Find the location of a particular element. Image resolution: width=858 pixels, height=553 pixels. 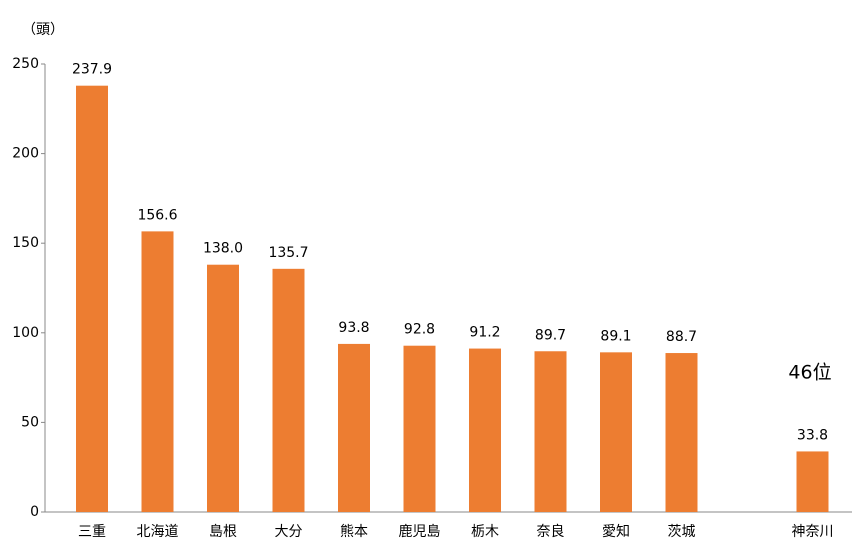

value-label: 89.1 is located at coordinates (615, 336).